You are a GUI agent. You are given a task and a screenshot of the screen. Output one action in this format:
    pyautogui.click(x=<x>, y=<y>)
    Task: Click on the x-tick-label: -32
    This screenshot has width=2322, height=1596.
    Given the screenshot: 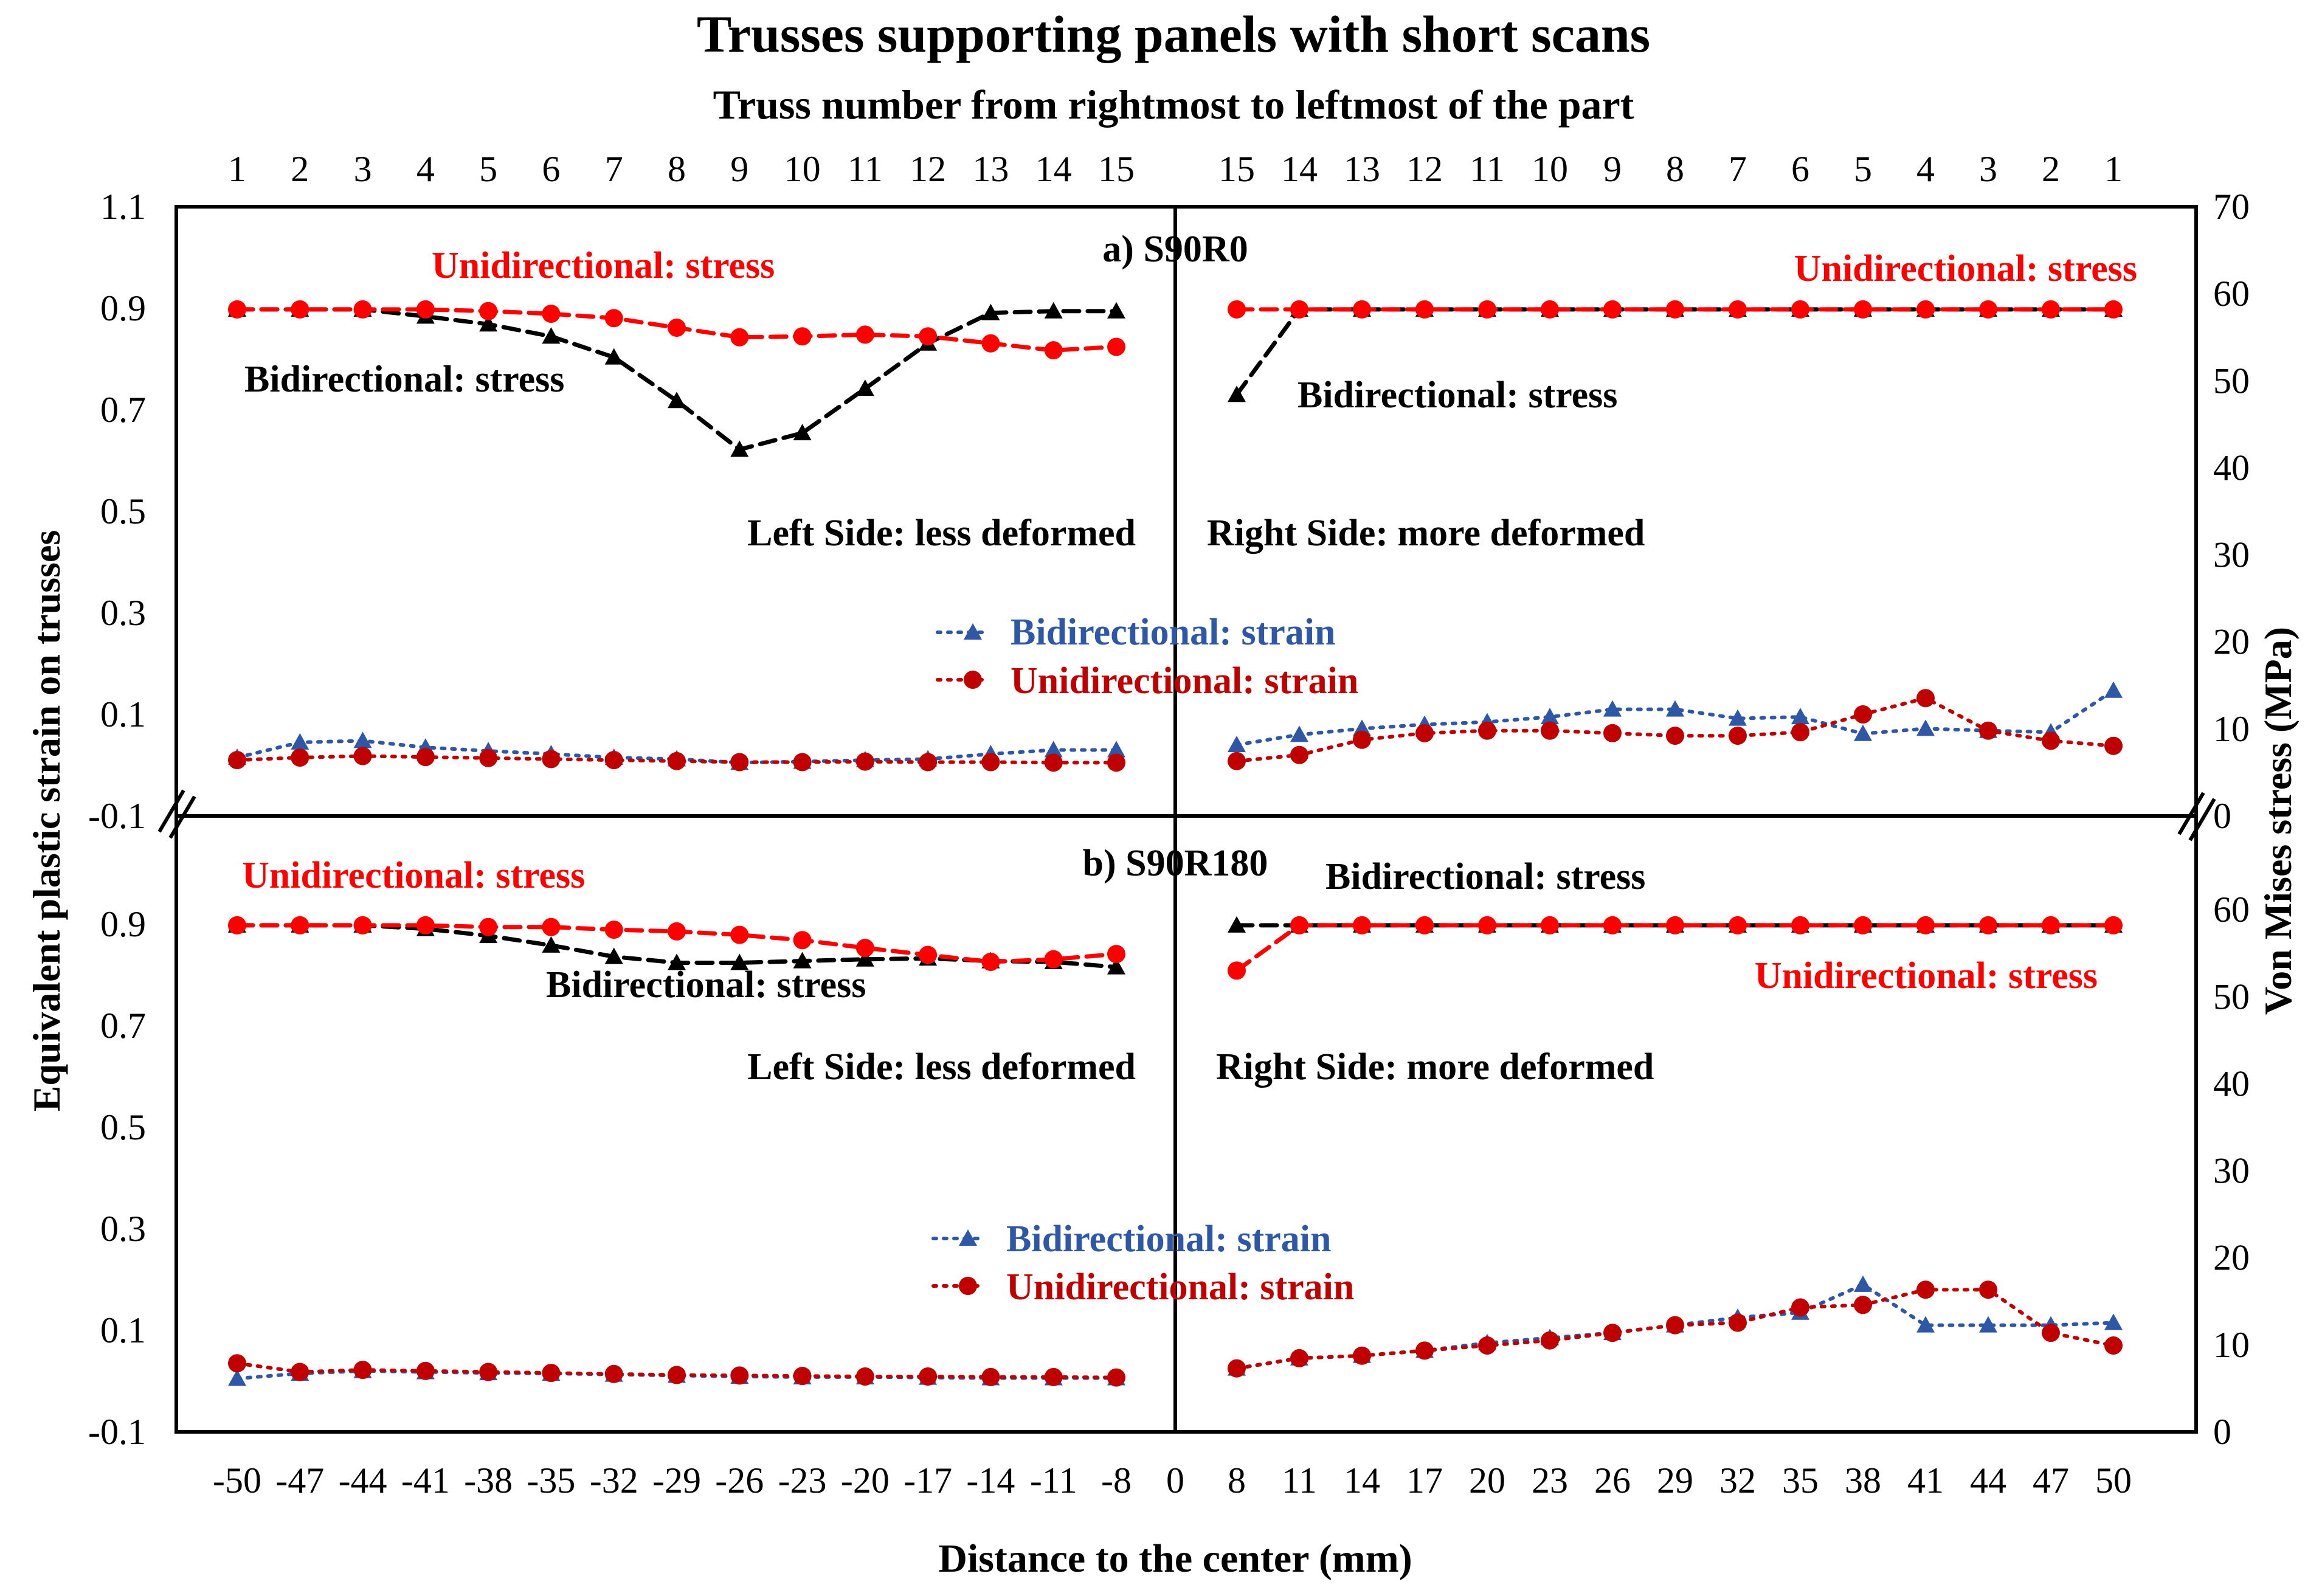 What is the action you would take?
    pyautogui.click(x=614, y=1480)
    